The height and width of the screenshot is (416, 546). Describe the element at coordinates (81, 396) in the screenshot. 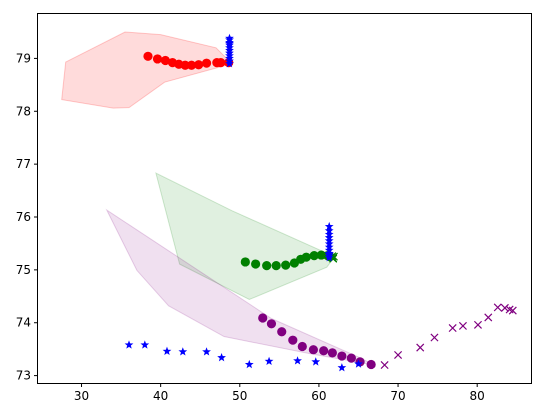

I see `x-tick-label: 30` at that location.